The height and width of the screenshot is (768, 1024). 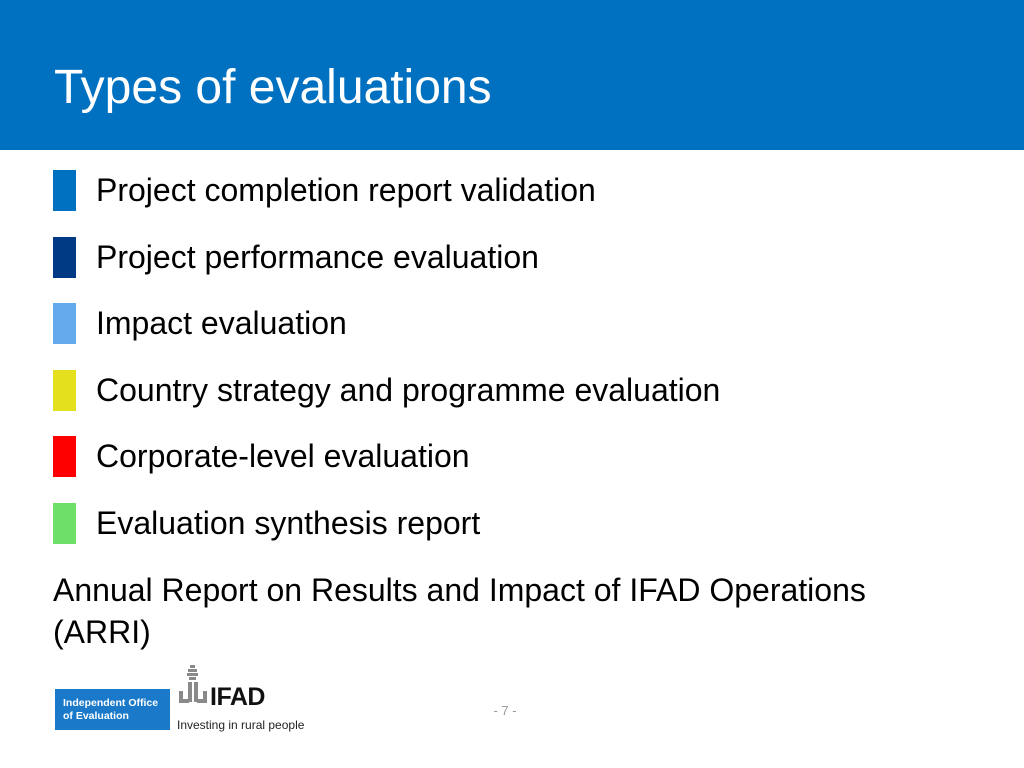 What do you see at coordinates (221, 323) in the screenshot?
I see `list-item-label: Impact evaluation` at bounding box center [221, 323].